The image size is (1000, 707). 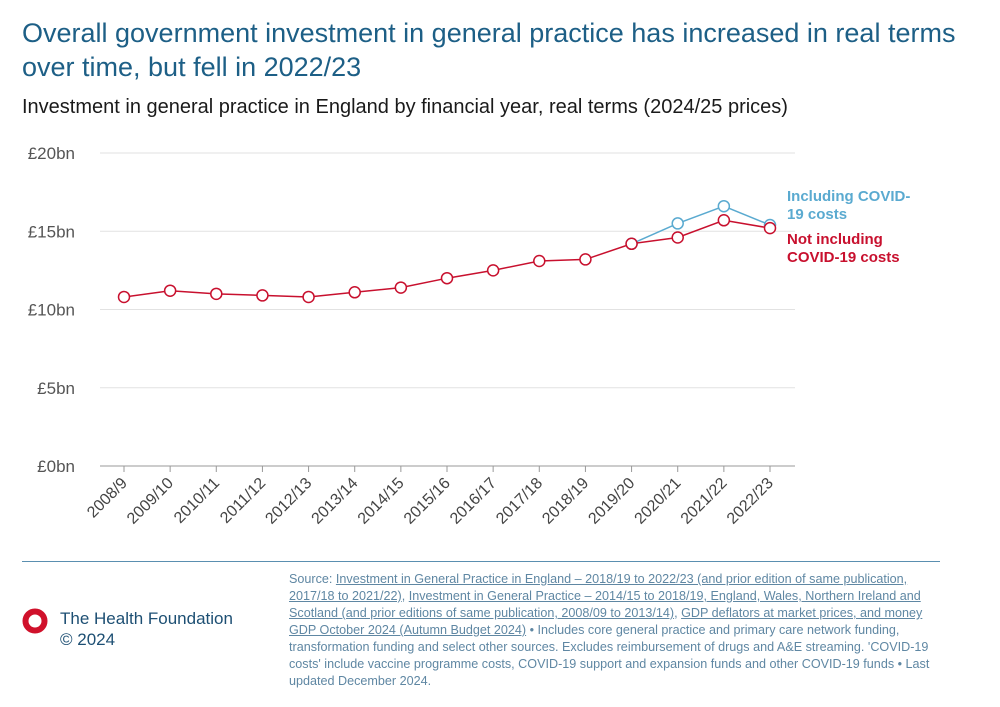 What do you see at coordinates (611, 501) in the screenshot?
I see `x-tick-label: 2019/20` at bounding box center [611, 501].